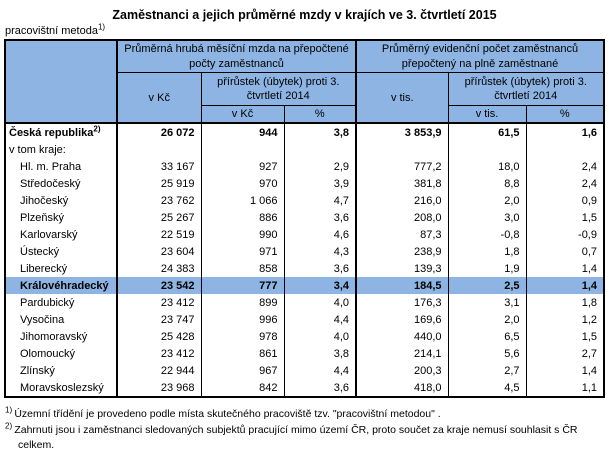  What do you see at coordinates (304, 337) in the screenshot?
I see `table-row: Jihomoravský 25 428 978 4,0 440,0 6,5 1,5` at bounding box center [304, 337].